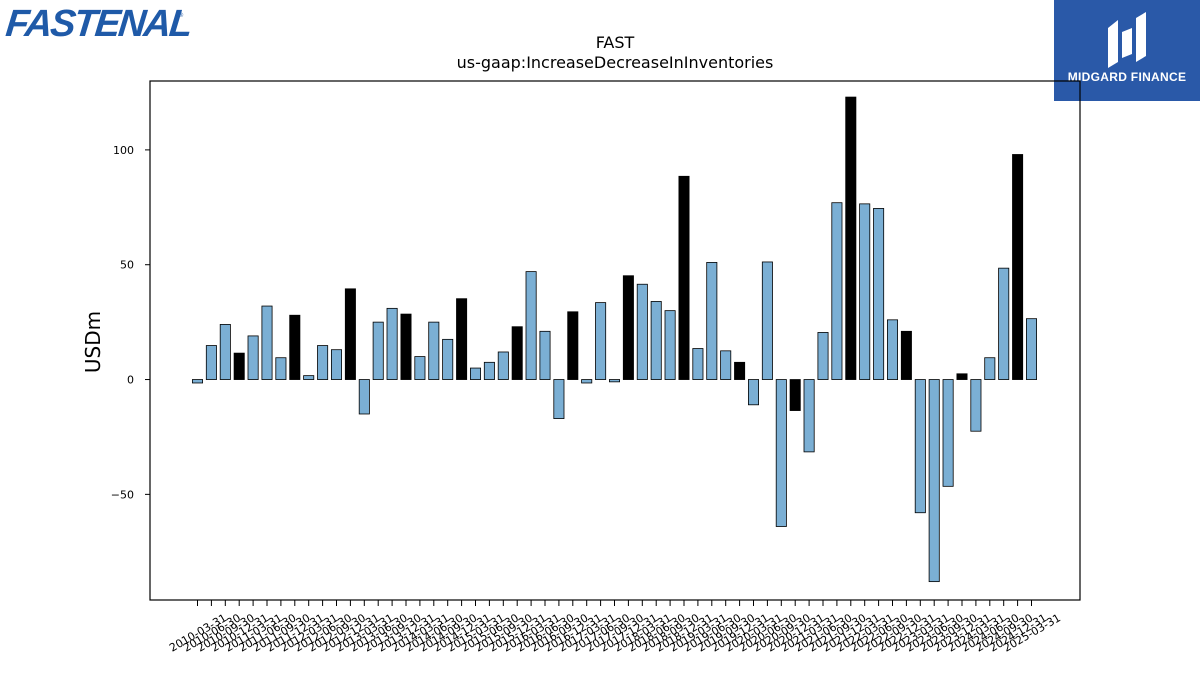 Image resolution: width=1200 pixels, height=675 pixels. What do you see at coordinates (98, 24) in the screenshot?
I see `fastenal-logo: FASTENAL ®` at bounding box center [98, 24].